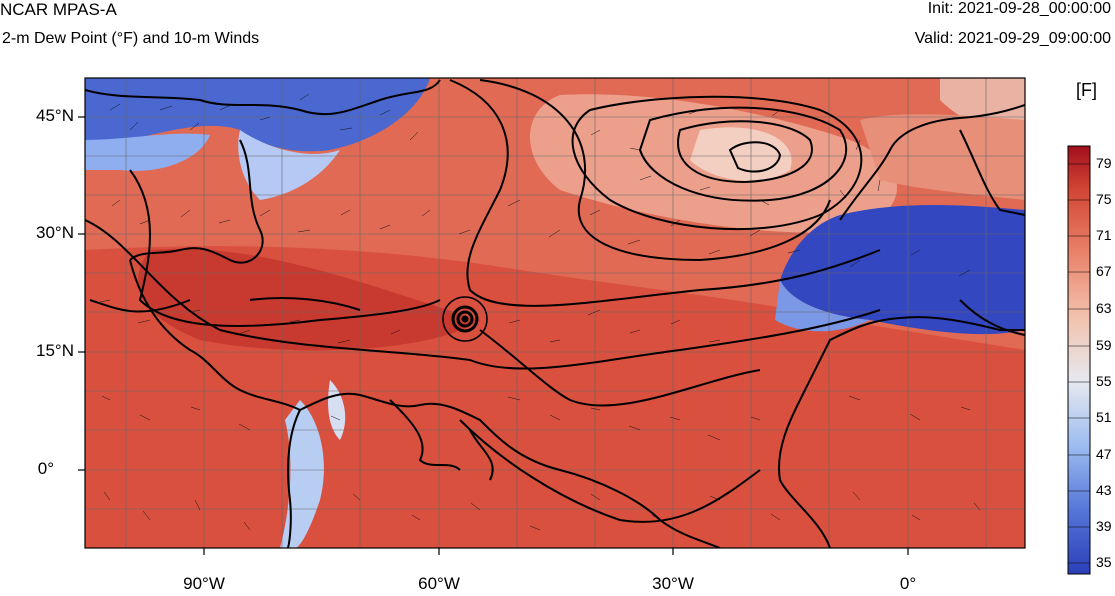 This screenshot has height=596, width=1115. What do you see at coordinates (1019, 8) in the screenshot?
I see `init-time: Init: 2021-09-28_00:00:00` at bounding box center [1019, 8].